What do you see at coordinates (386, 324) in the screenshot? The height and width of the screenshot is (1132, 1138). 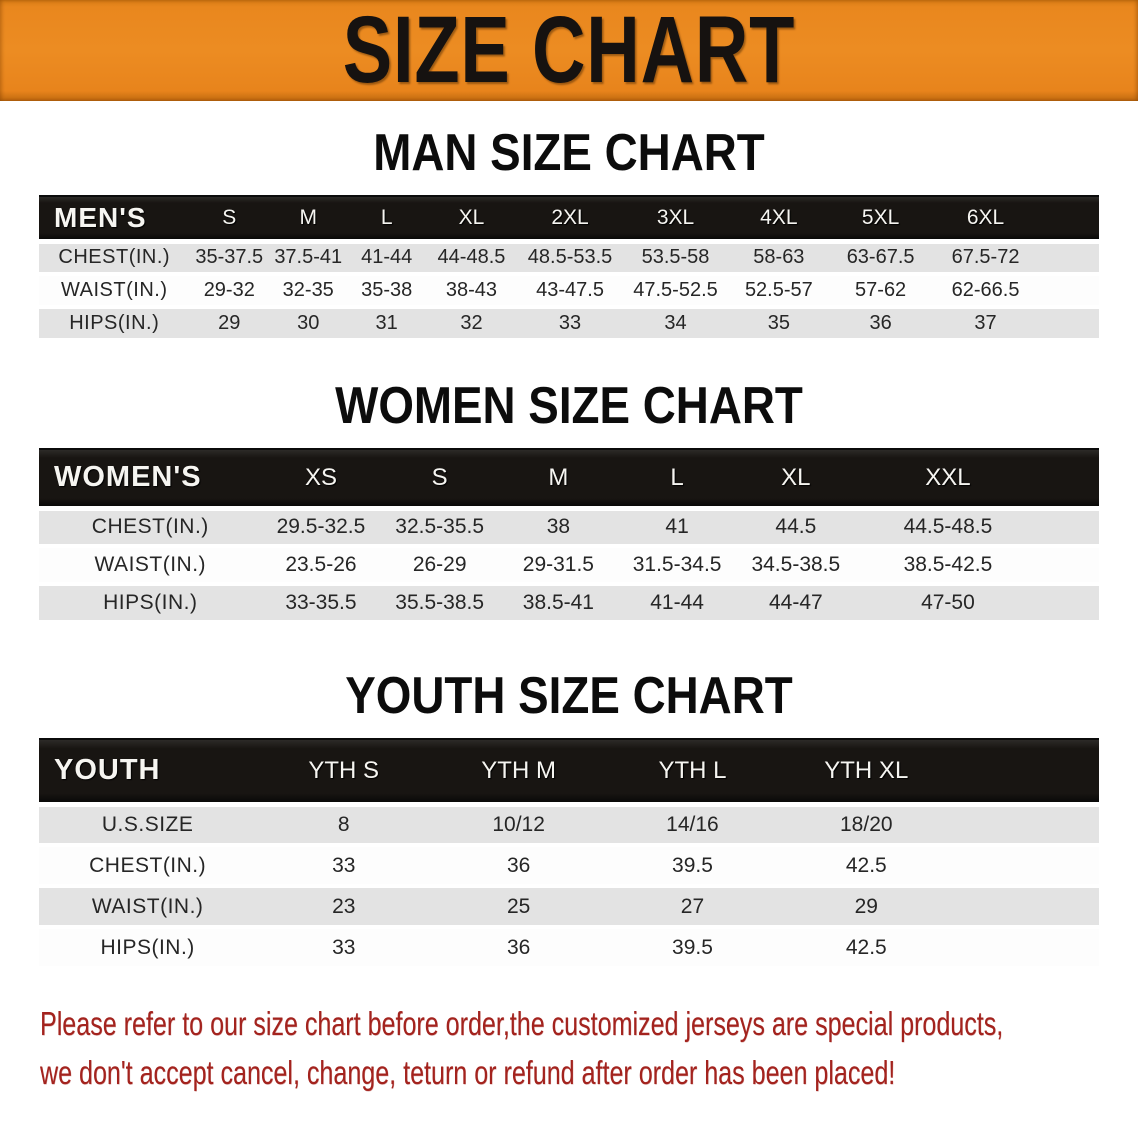 I see `size-value-cell: 31` at bounding box center [386, 324].